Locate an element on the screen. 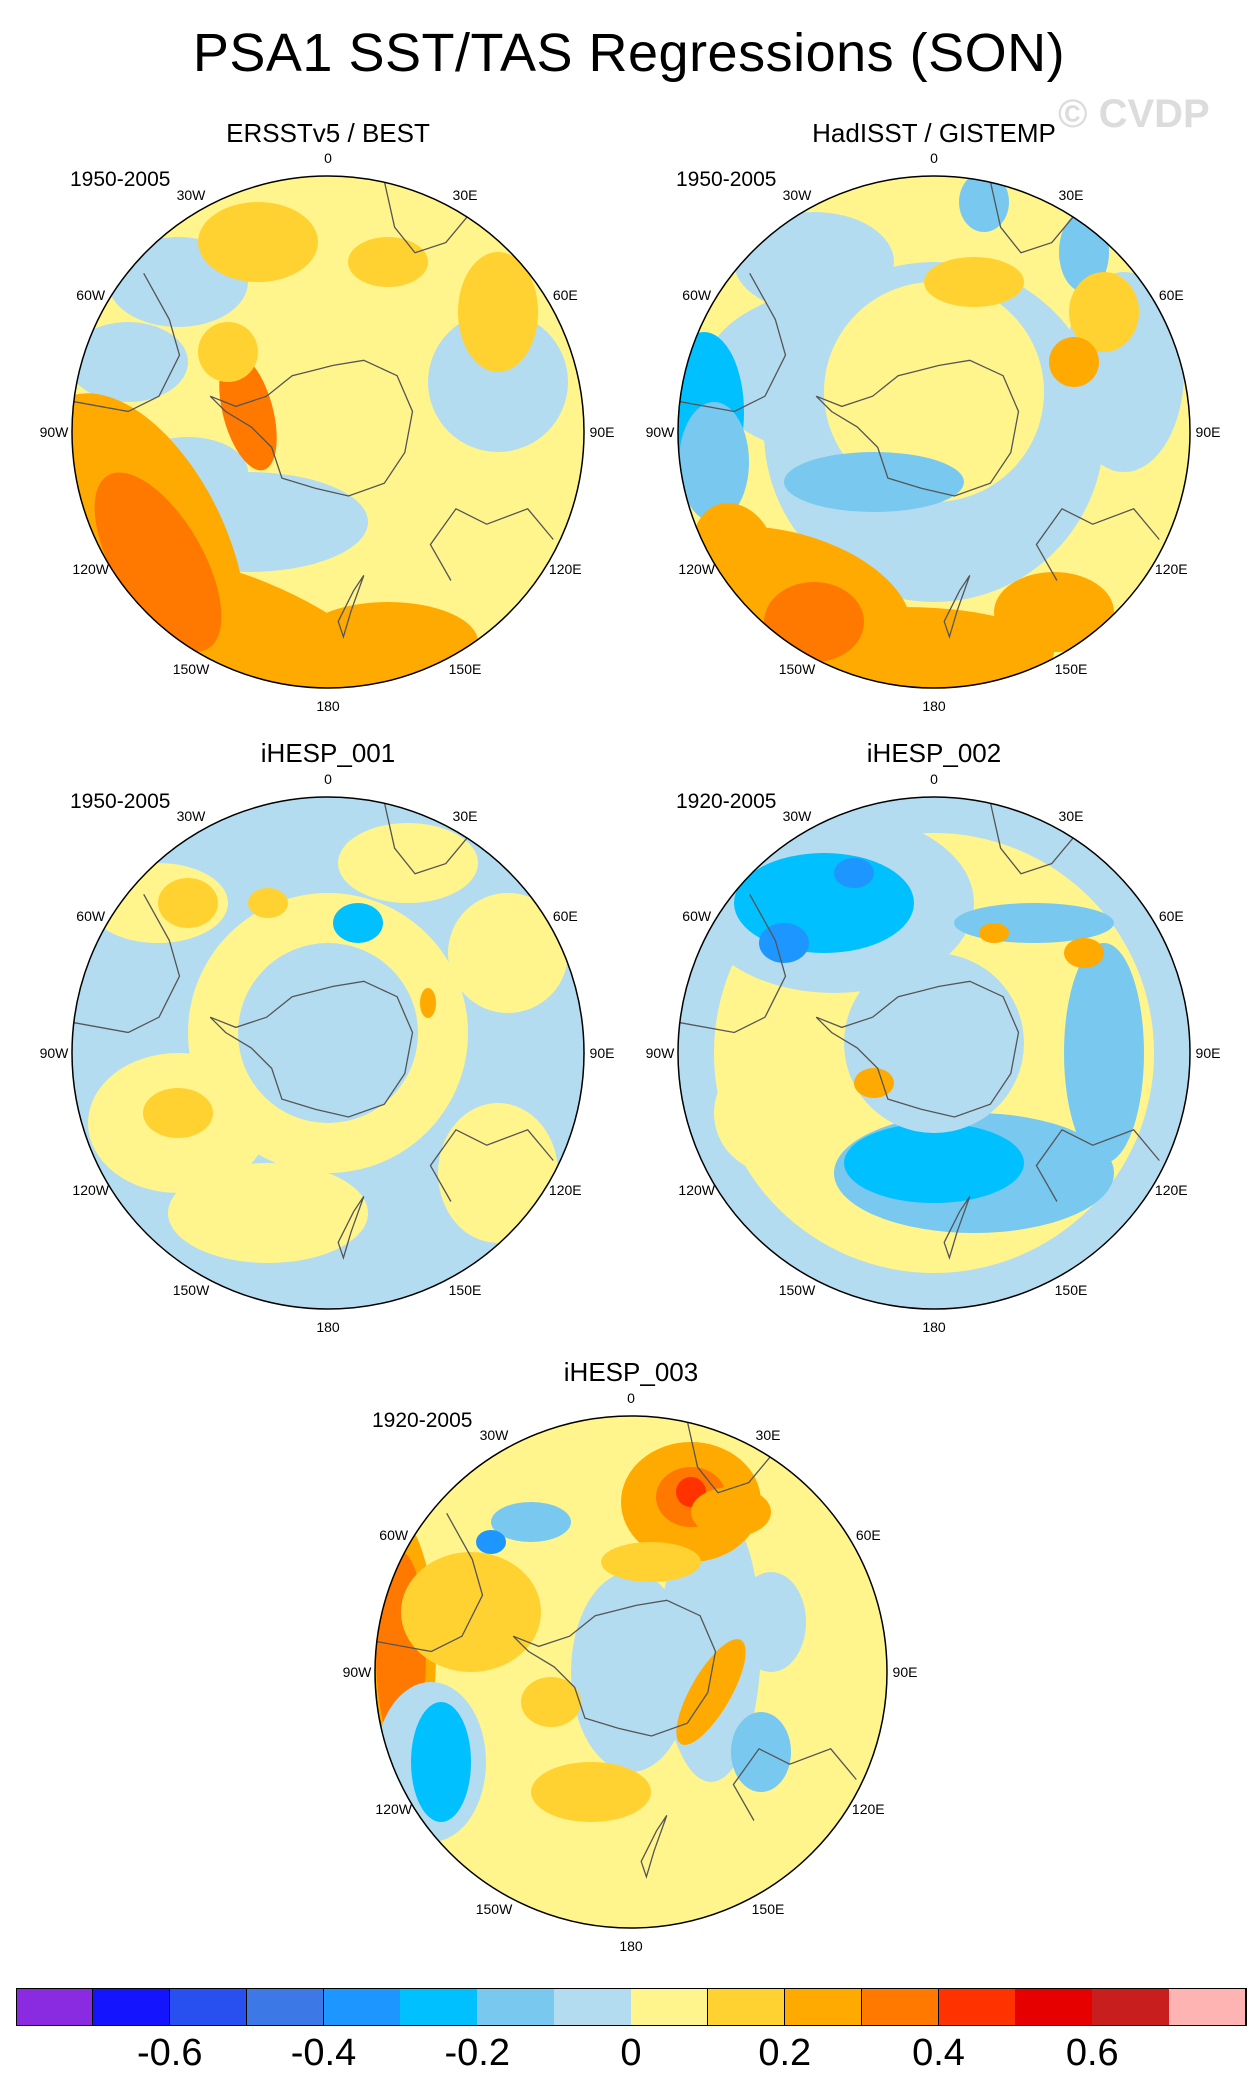 This screenshot has width=1258, height=2086. longitude-label: 120E is located at coordinates (1171, 569).